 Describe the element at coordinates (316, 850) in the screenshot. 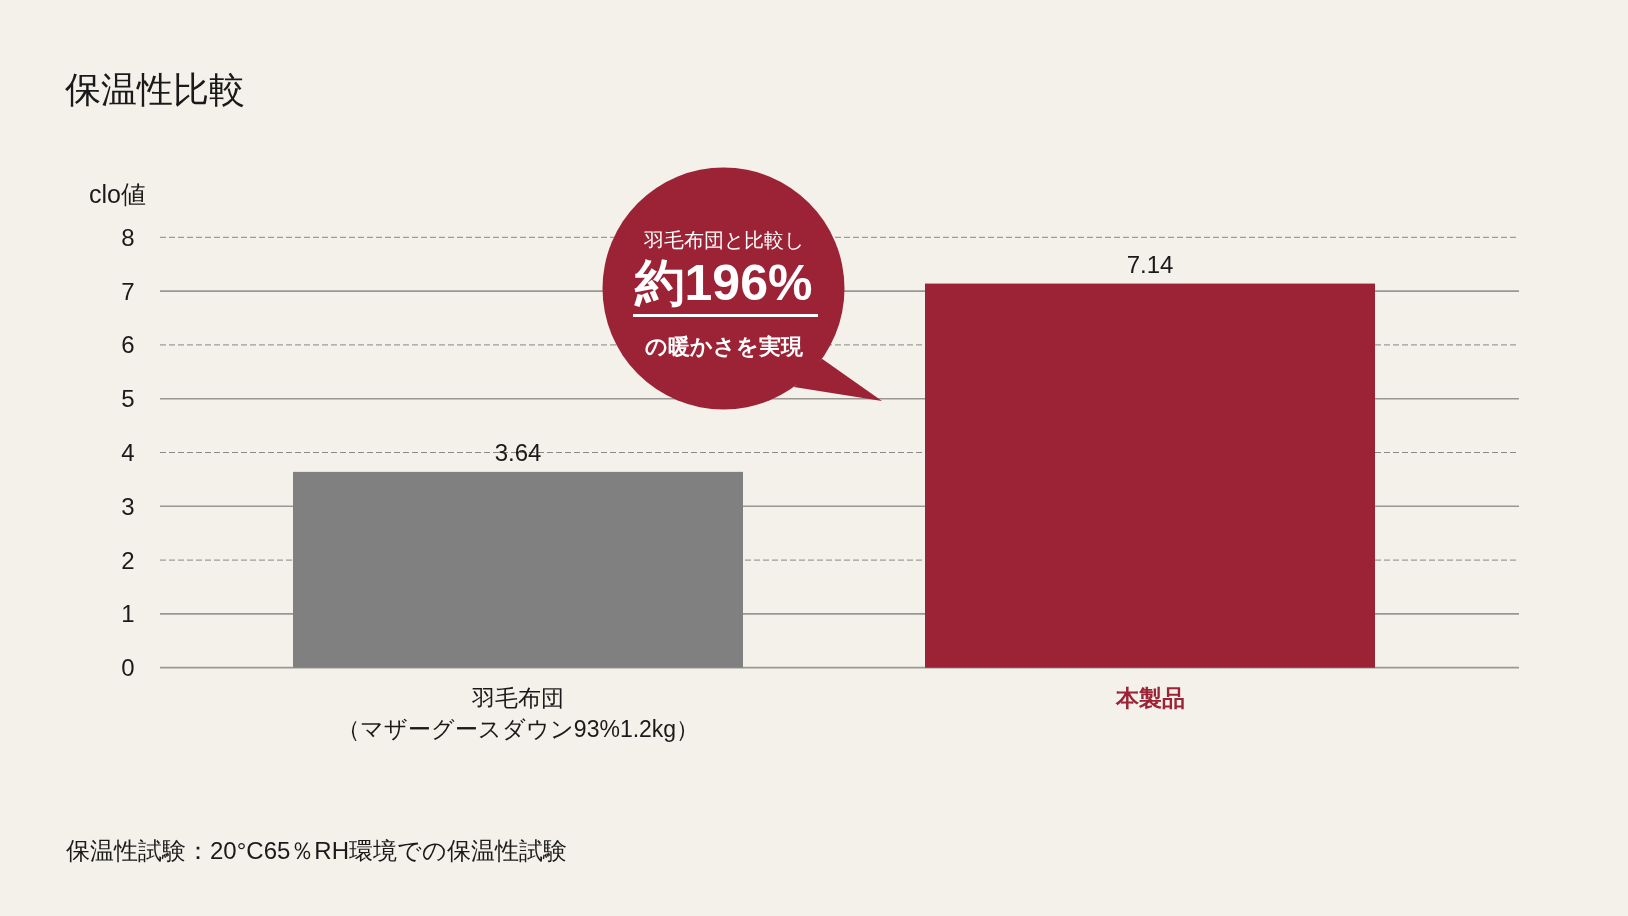

I see `annotation: 保温性試験：20°C65％RH環境での保温性試験` at that location.